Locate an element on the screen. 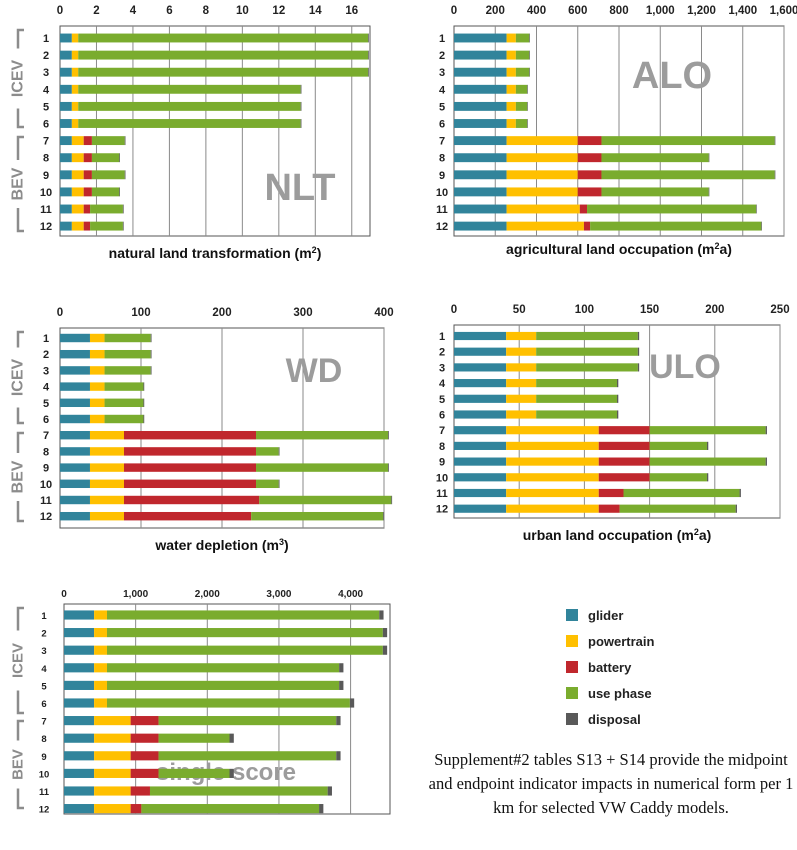 This screenshot has width=797, height=850. legend-label: disposal is located at coordinates (614, 719).